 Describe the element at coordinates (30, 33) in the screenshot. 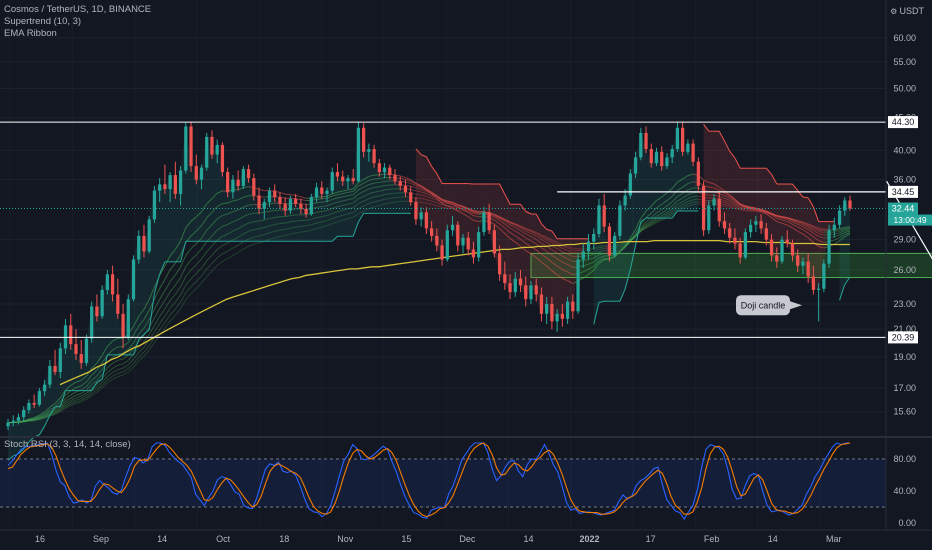

I see `ema-ribbon-legend: EMA Ribbon` at that location.